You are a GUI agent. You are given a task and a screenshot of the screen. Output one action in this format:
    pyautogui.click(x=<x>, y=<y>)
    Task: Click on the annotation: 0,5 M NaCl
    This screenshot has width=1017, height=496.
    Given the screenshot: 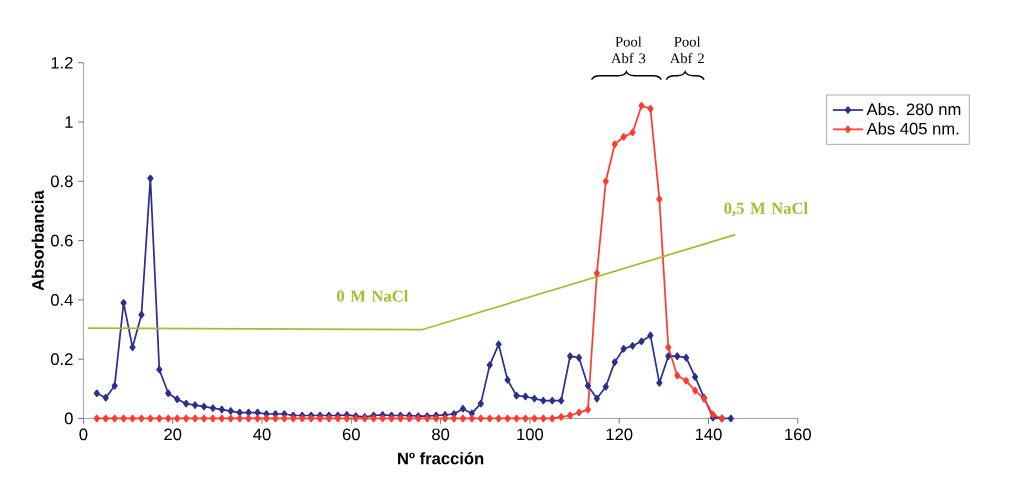 What is the action you would take?
    pyautogui.click(x=766, y=209)
    